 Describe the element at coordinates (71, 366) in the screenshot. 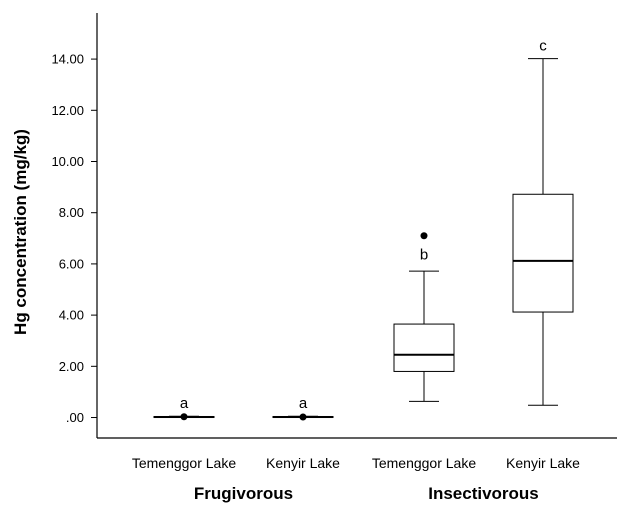

I see `y-tick-label: 2.00` at that location.